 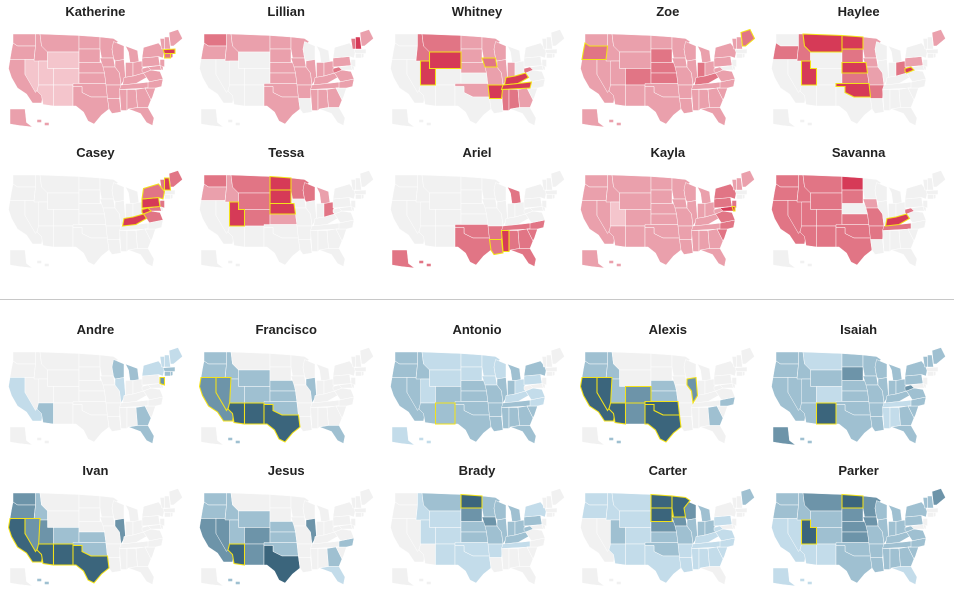 What do you see at coordinates (477, 388) in the screenshot?
I see `boys-name-map: Antonio` at bounding box center [477, 388].